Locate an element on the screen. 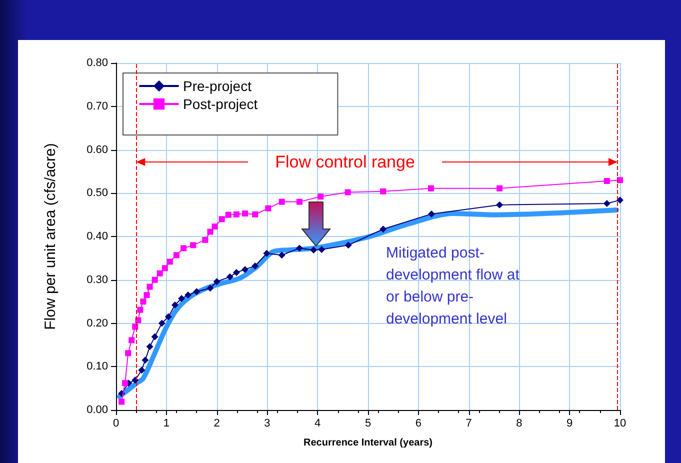  y-tick-label: 0.30 is located at coordinates (97, 280).